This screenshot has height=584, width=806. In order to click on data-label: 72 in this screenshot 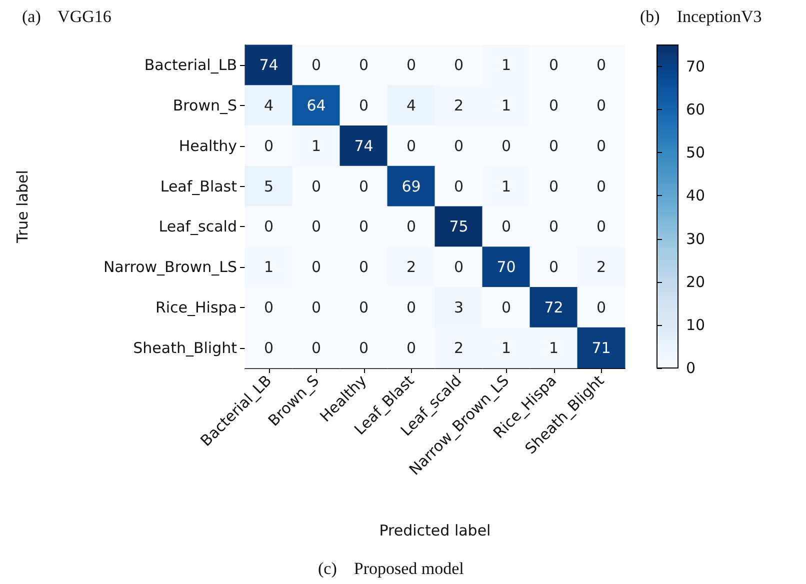, I will do `click(554, 307)`.